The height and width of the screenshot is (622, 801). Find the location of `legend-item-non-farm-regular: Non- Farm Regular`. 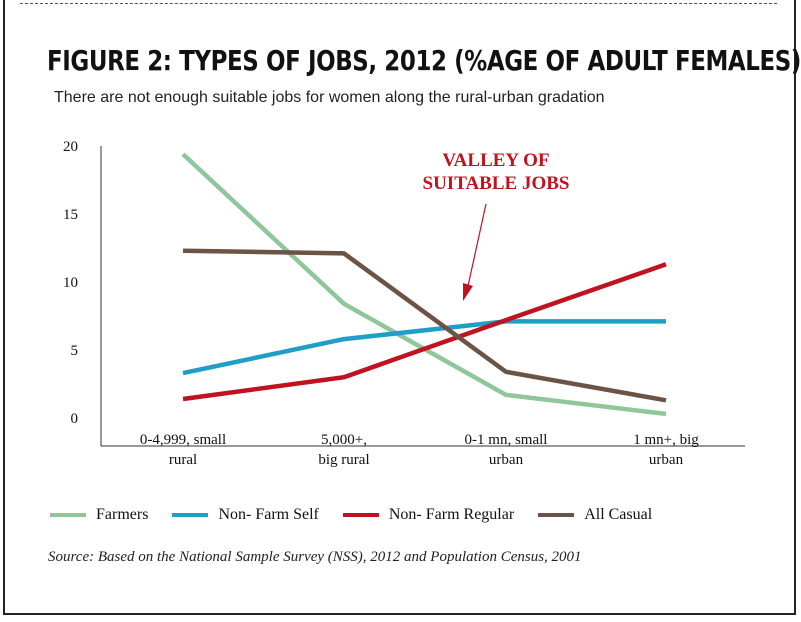

legend-item-non-farm-regular: Non- Farm Regular is located at coordinates (428, 515).